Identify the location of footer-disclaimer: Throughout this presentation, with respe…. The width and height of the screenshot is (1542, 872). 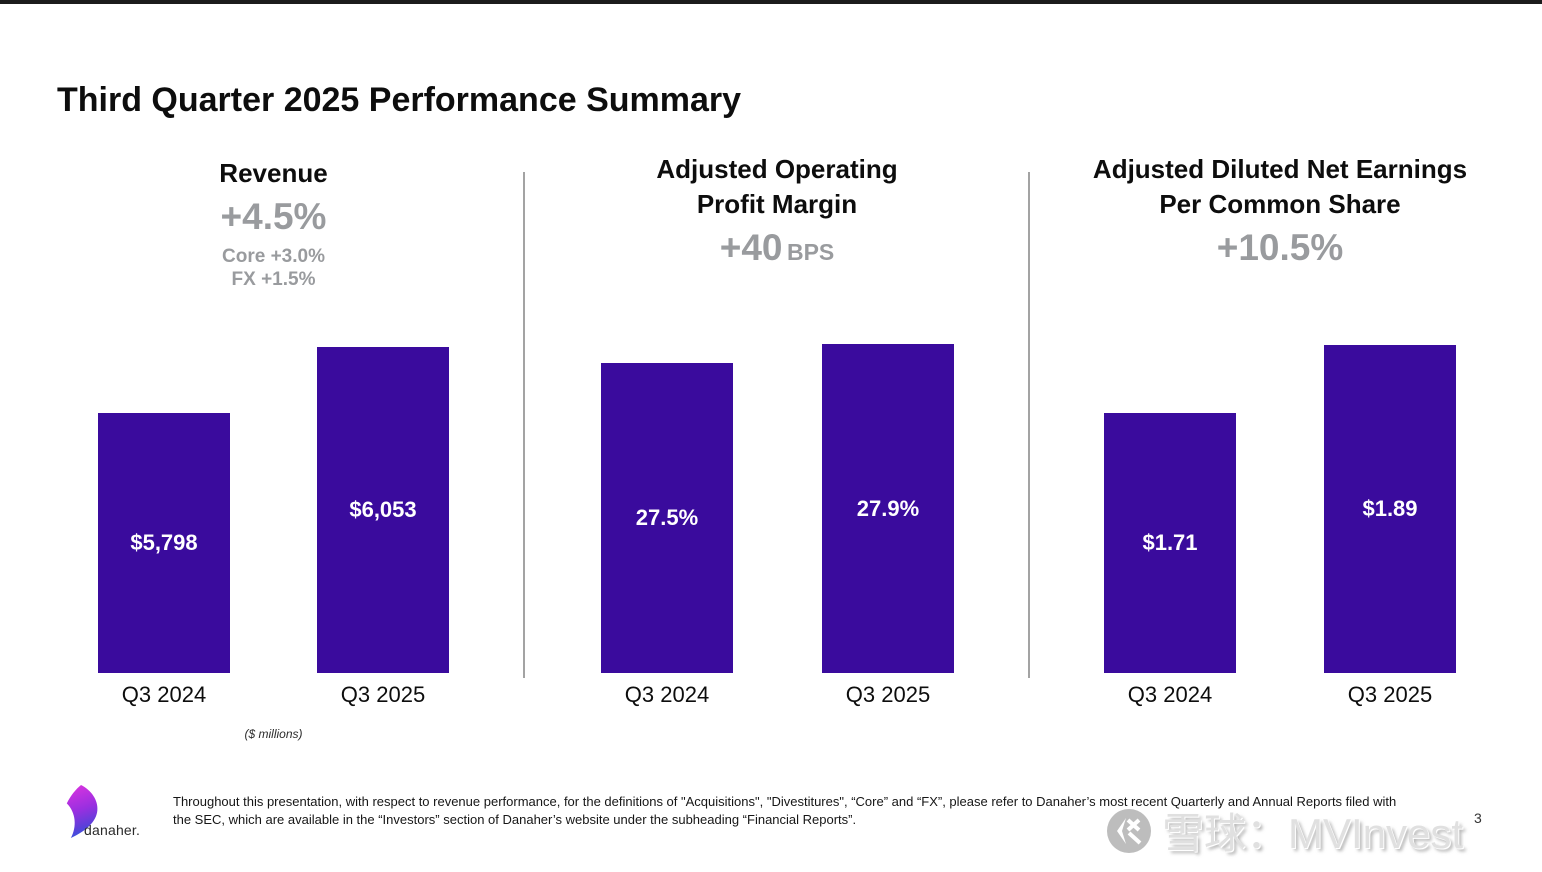
(784, 810).